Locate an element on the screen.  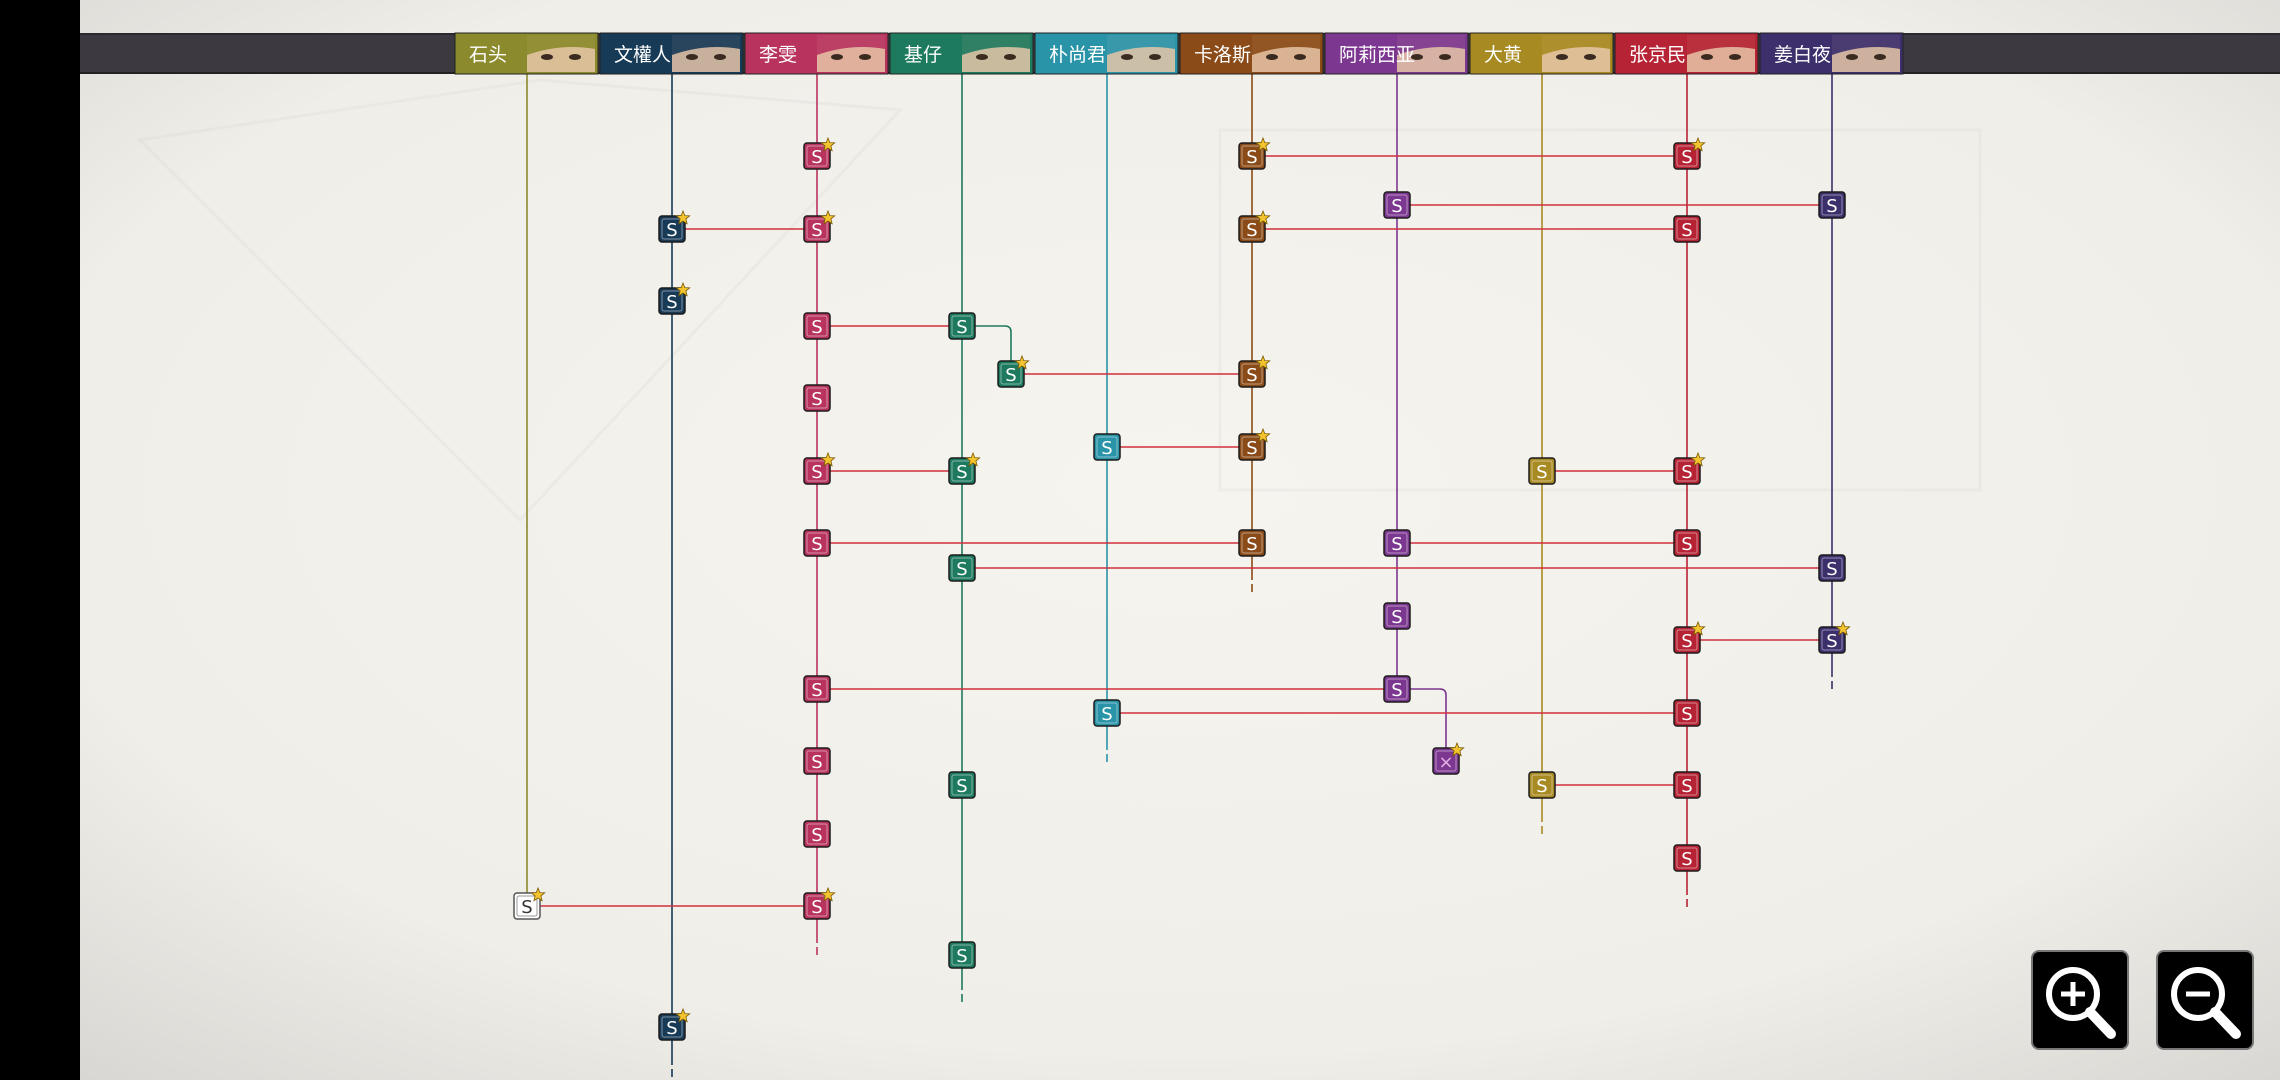
character-tab-5: 朴尚君 is located at coordinates (1106, 53).